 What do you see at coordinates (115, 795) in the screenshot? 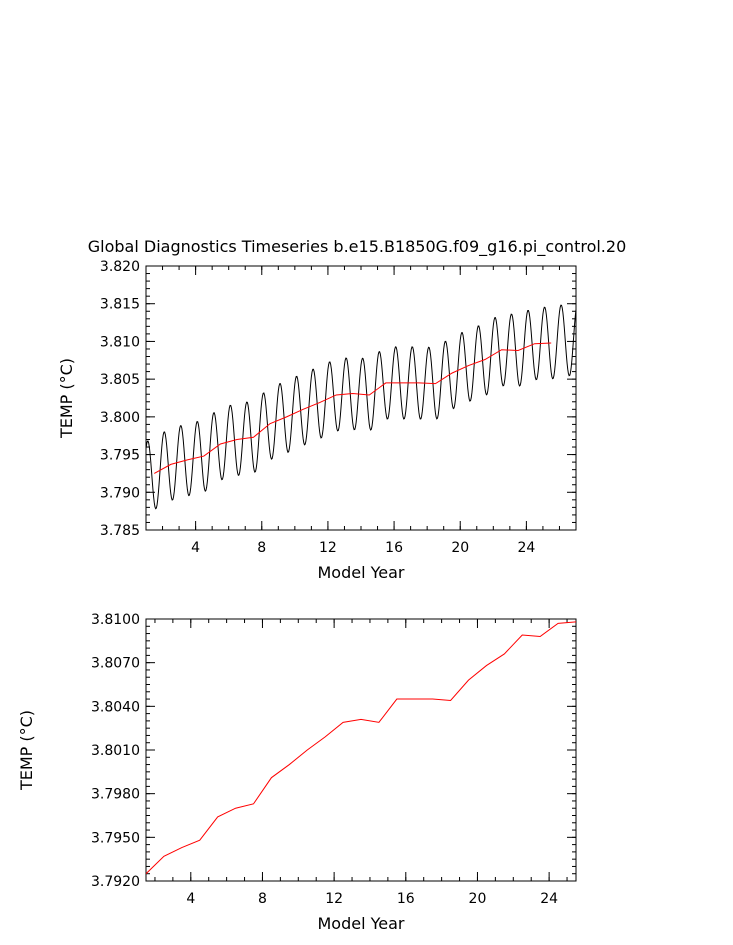
I see `y-tick-label: 3.7980` at bounding box center [115, 795].